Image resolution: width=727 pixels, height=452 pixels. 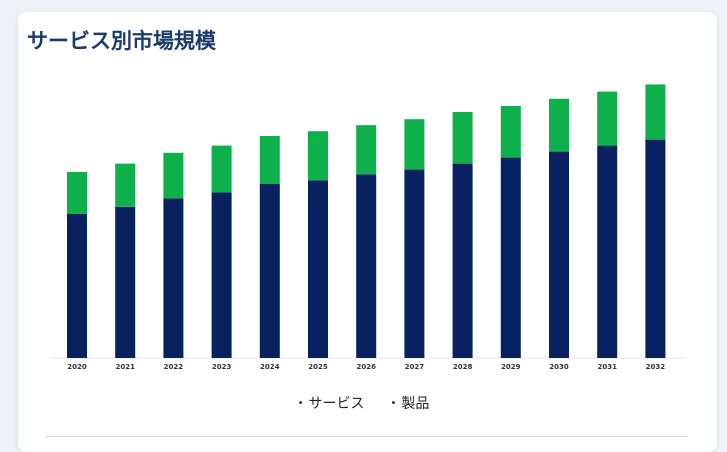 What do you see at coordinates (415, 404) in the screenshot?
I see `legend-label-product: 製品` at bounding box center [415, 404].